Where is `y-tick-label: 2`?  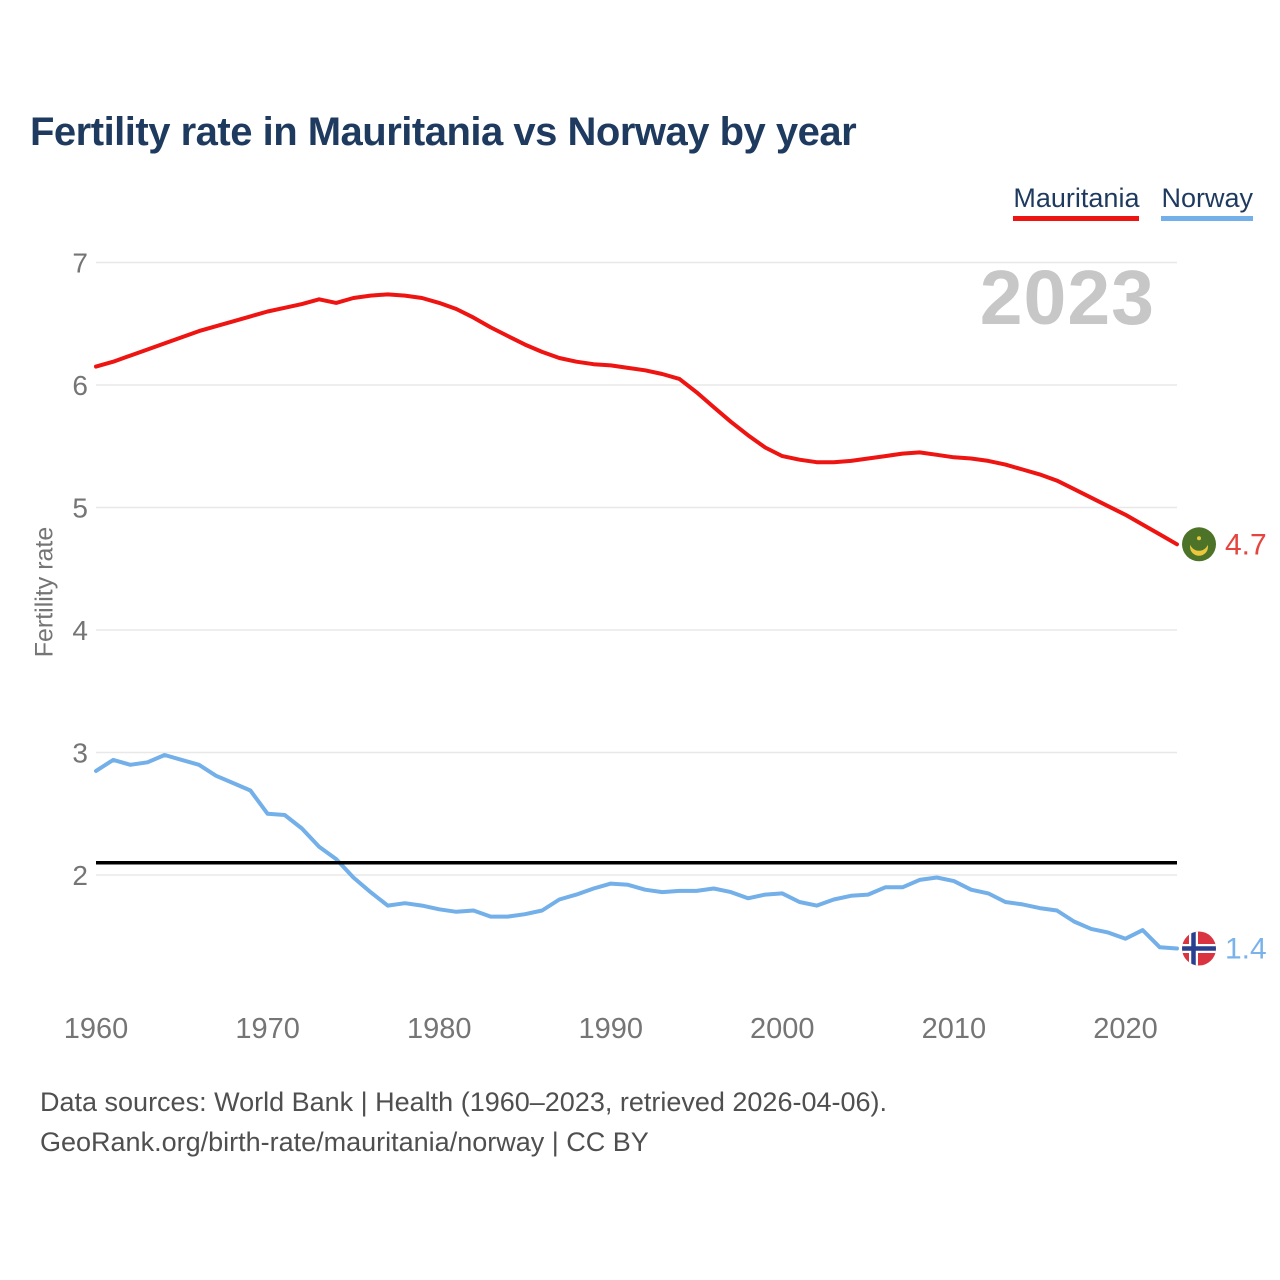 y-tick-label: 2 is located at coordinates (80, 875).